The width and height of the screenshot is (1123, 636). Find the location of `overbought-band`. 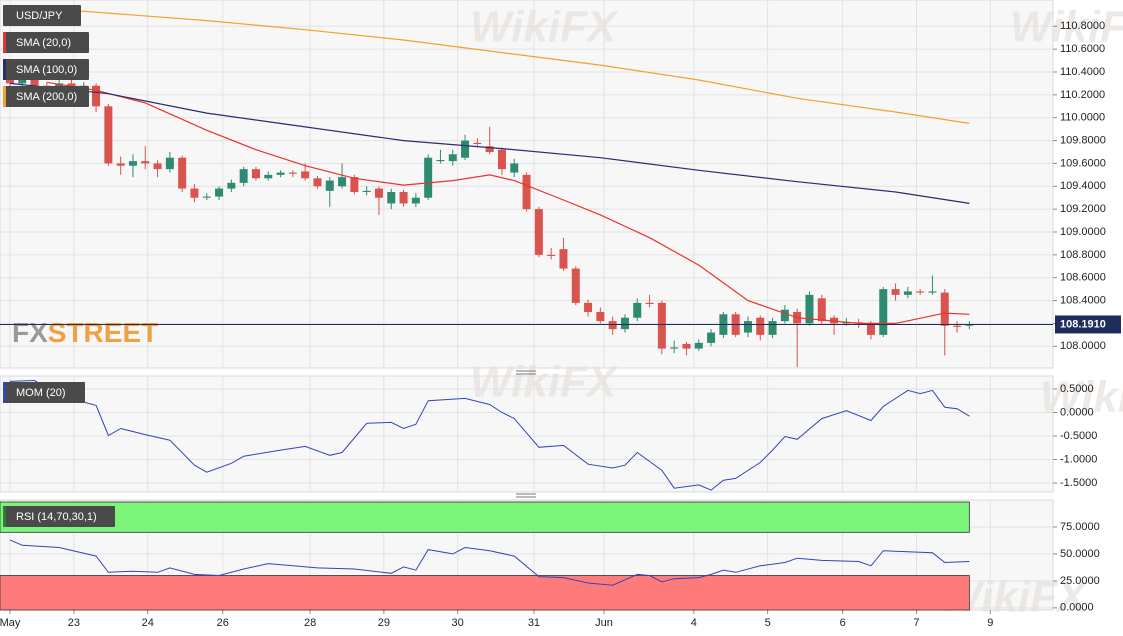

overbought-band is located at coordinates (485, 517).